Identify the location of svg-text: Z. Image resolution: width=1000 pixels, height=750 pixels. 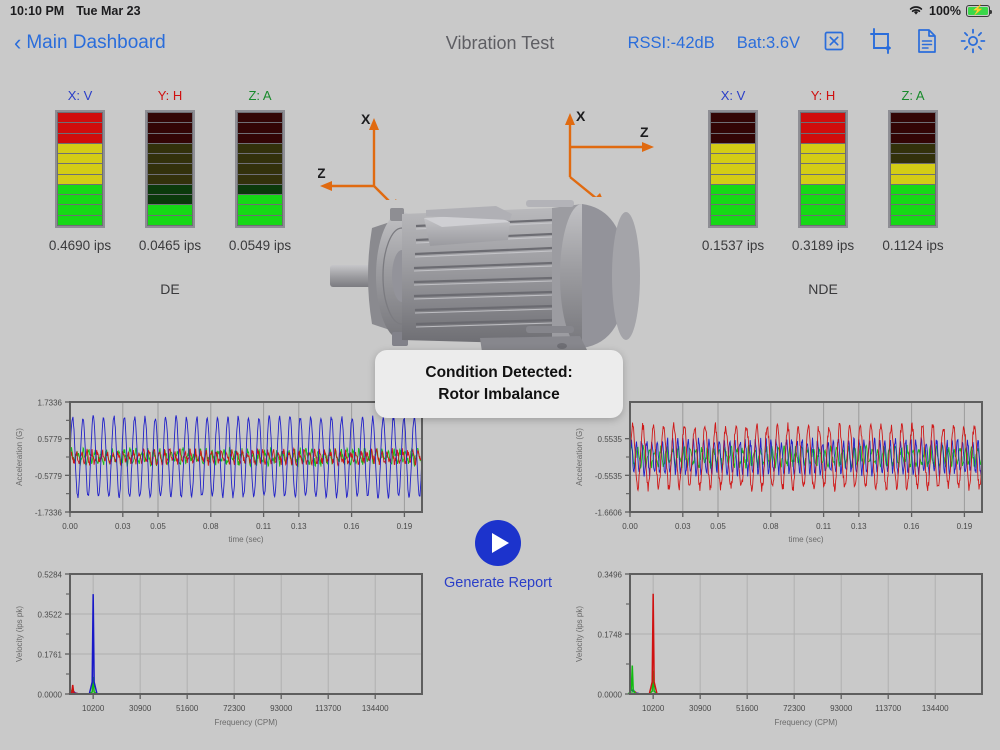
(322, 173).